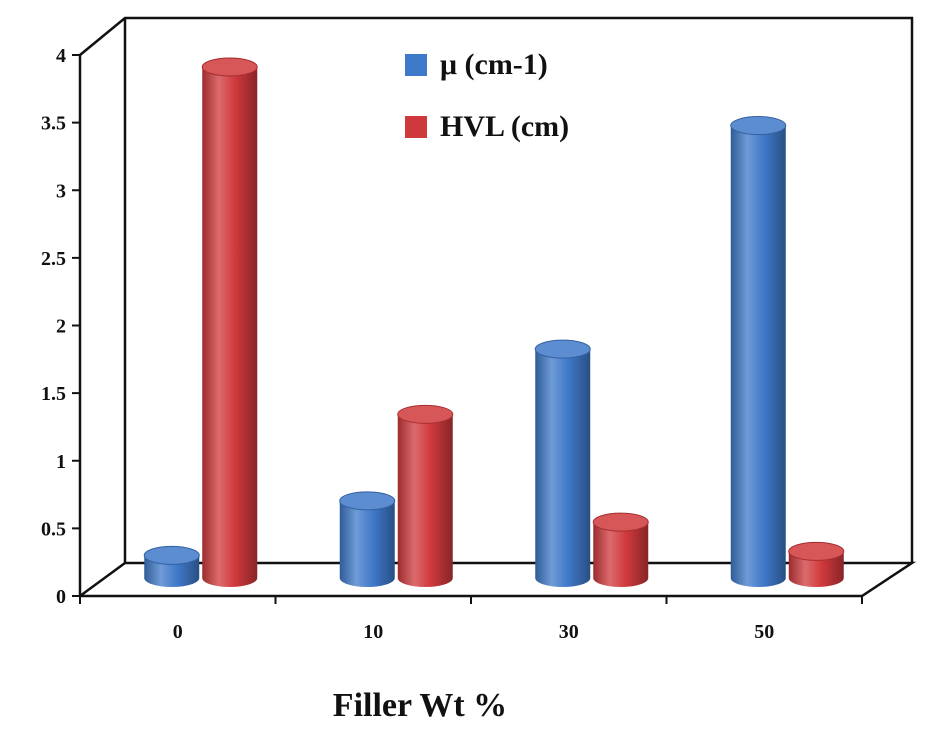  What do you see at coordinates (53, 259) in the screenshot?
I see `y-tick-label: 2.5` at bounding box center [53, 259].